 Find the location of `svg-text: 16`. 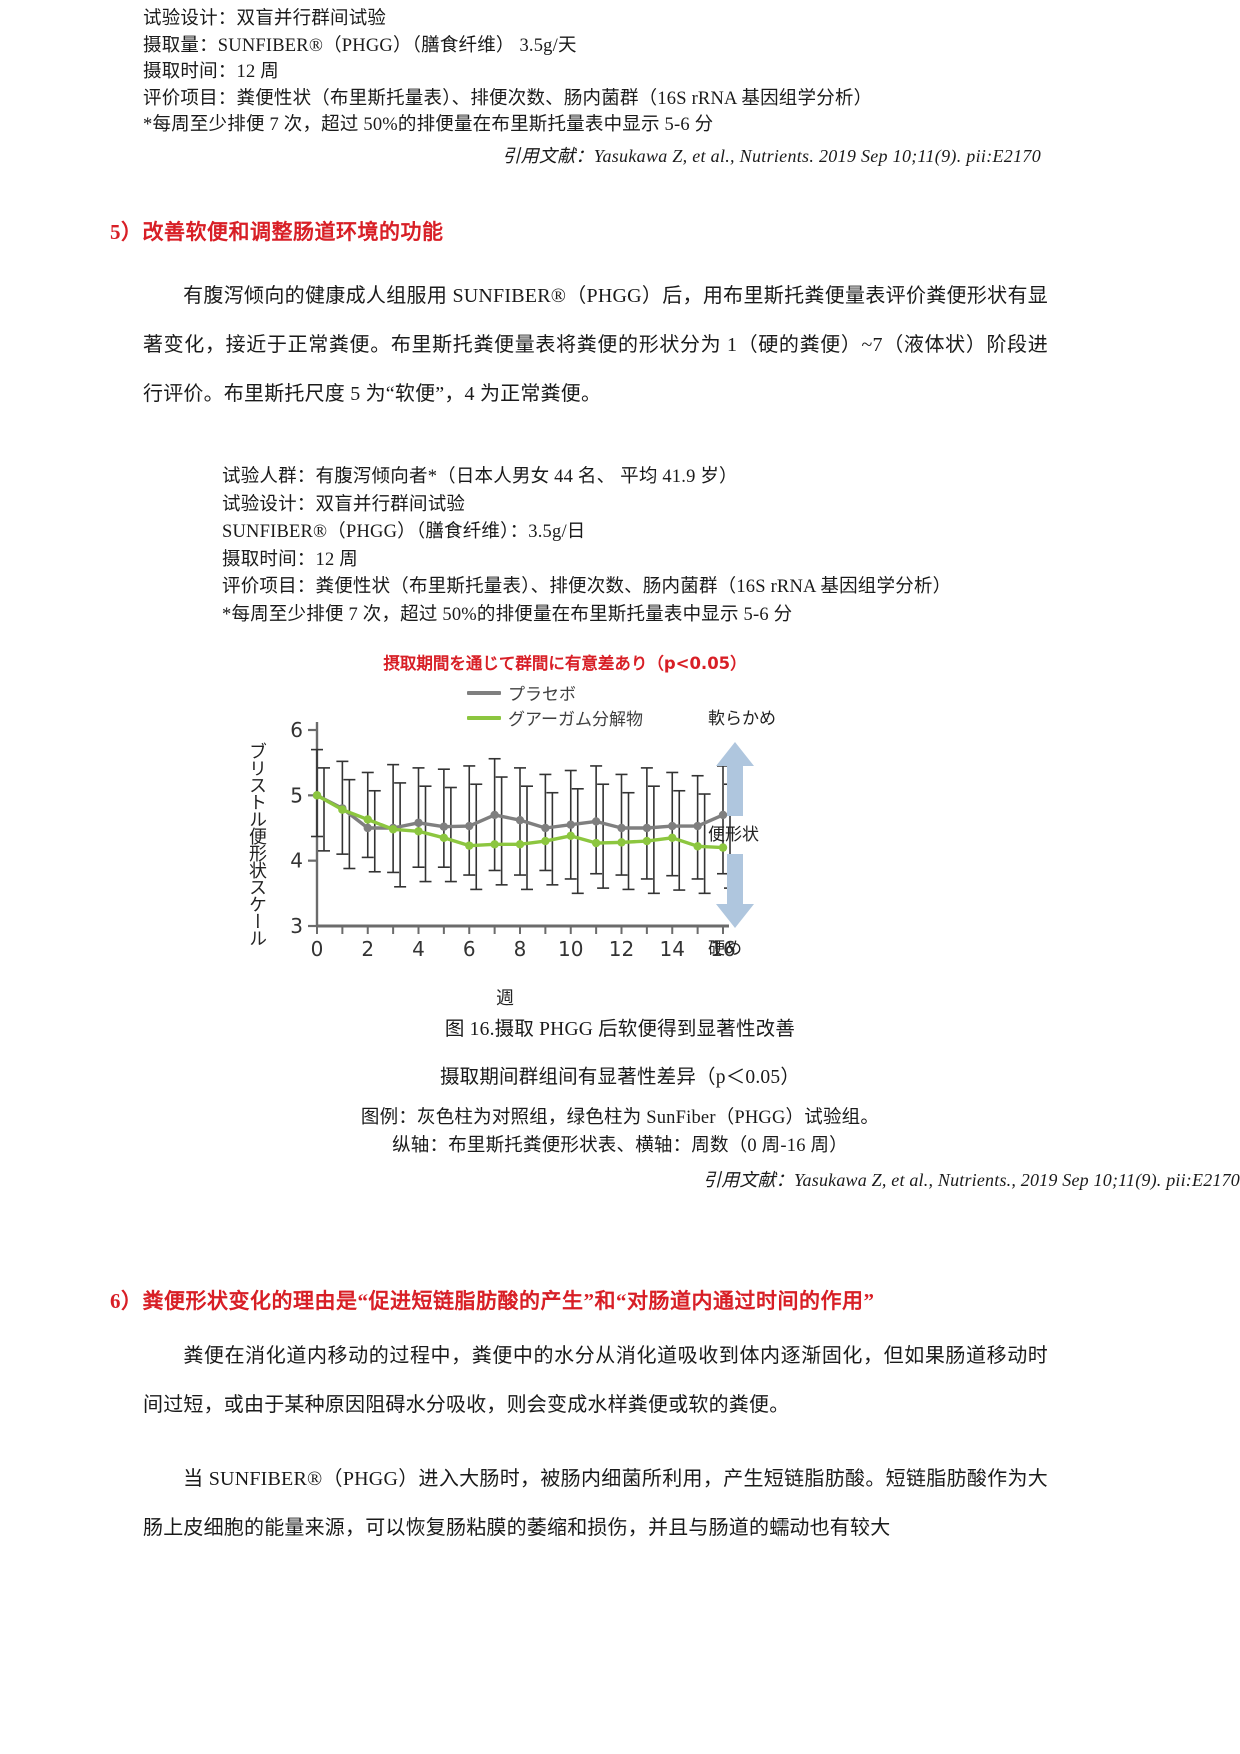

svg-text: 16 is located at coordinates (722, 949).